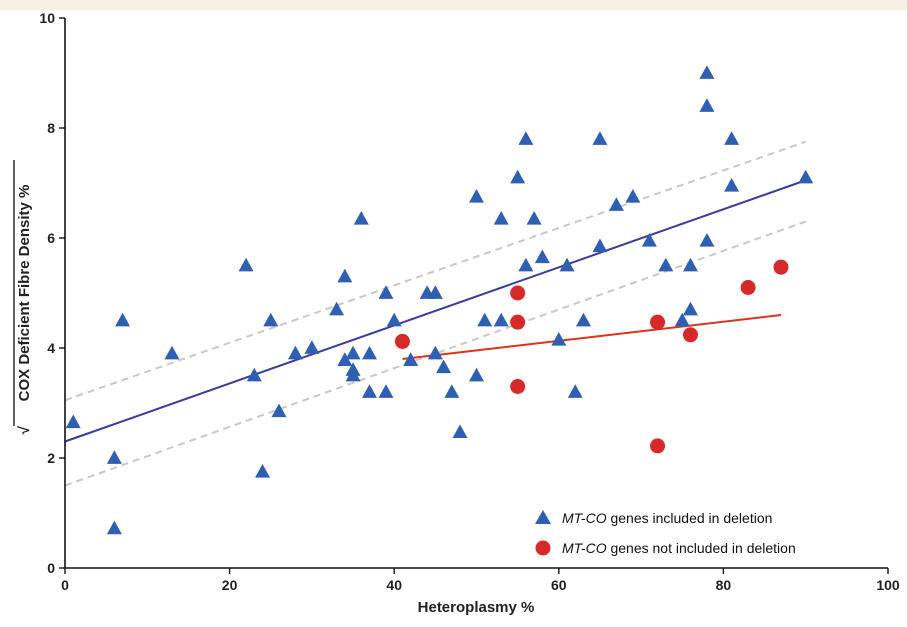 The width and height of the screenshot is (907, 627). What do you see at coordinates (51, 458) in the screenshot?
I see `y-tick-label: 2` at bounding box center [51, 458].